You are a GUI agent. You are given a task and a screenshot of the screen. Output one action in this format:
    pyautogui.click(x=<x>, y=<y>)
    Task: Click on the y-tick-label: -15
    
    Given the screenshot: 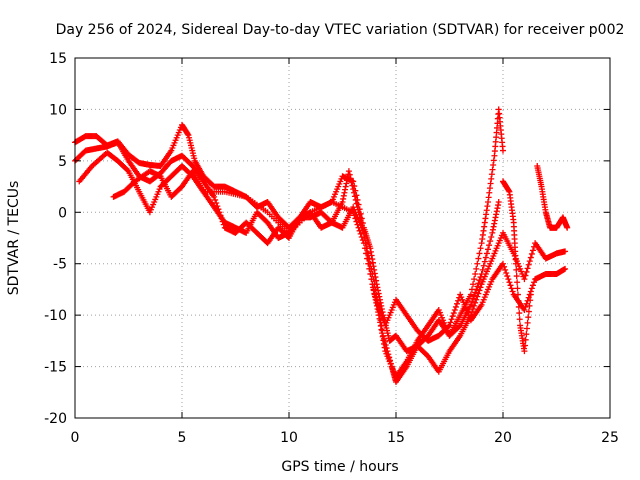 What is the action you would take?
    pyautogui.click(x=55, y=368)
    